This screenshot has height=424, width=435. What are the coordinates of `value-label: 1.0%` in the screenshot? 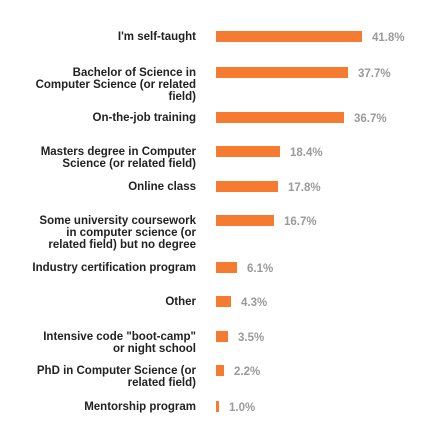 It's located at (242, 408).